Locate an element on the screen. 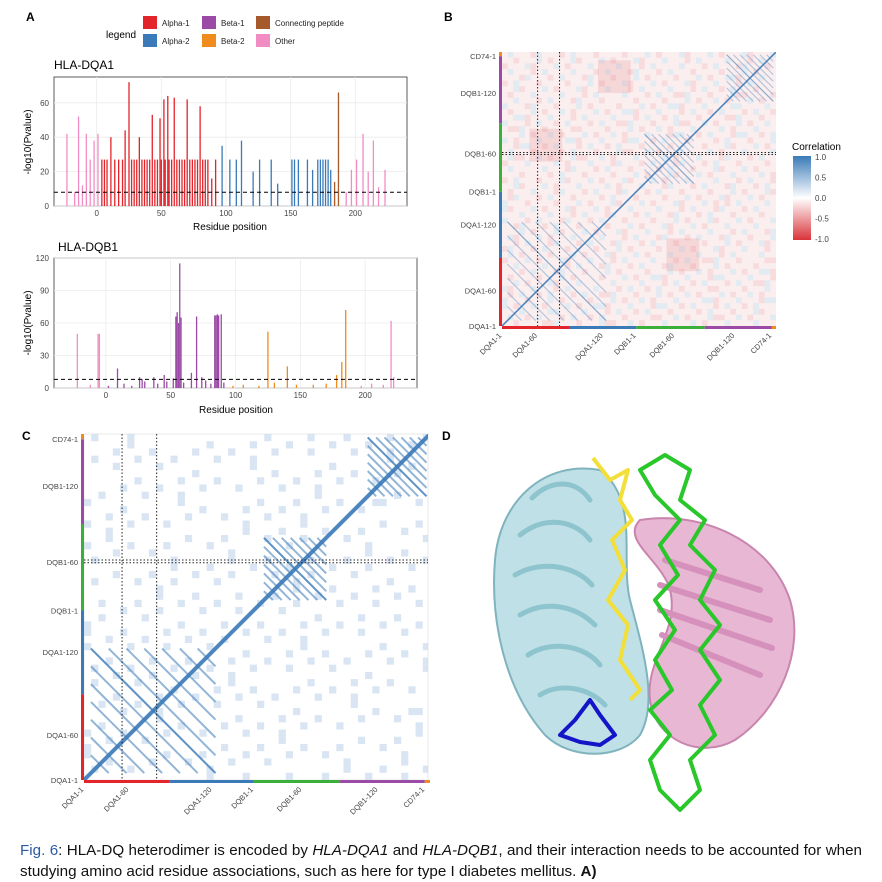 Image resolution: width=882 pixels, height=882 pixels. x-tick-label: DQB1-60 is located at coordinates (289, 799).